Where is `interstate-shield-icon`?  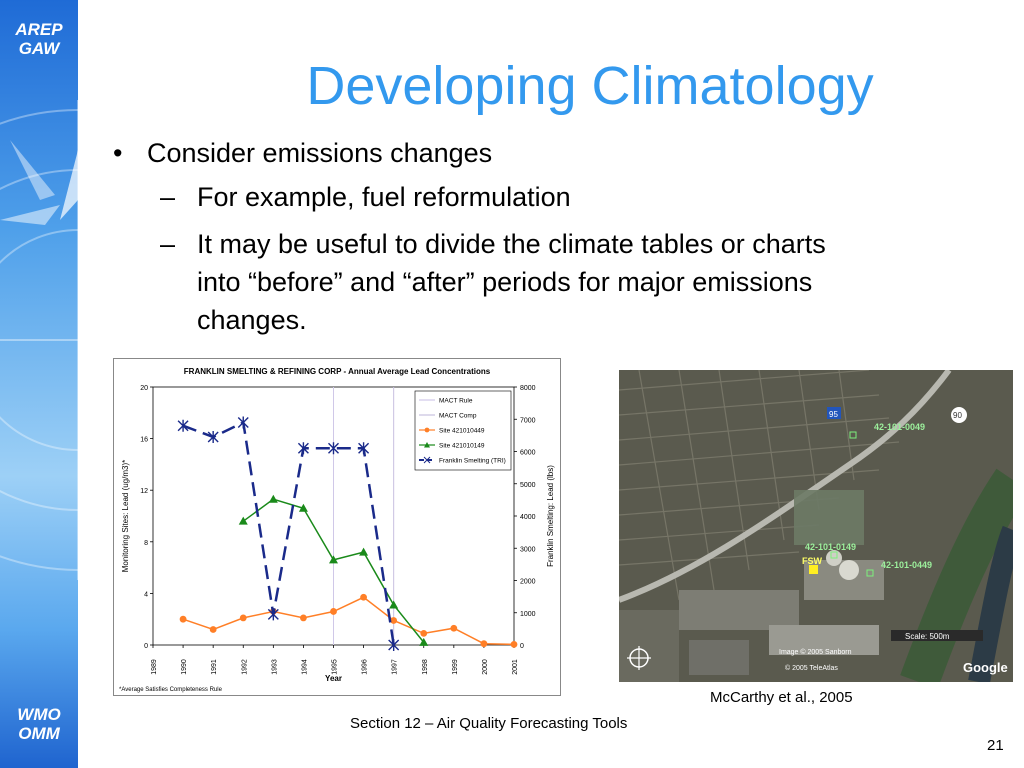
interstate-shield-icon is located at coordinates (834, 413).